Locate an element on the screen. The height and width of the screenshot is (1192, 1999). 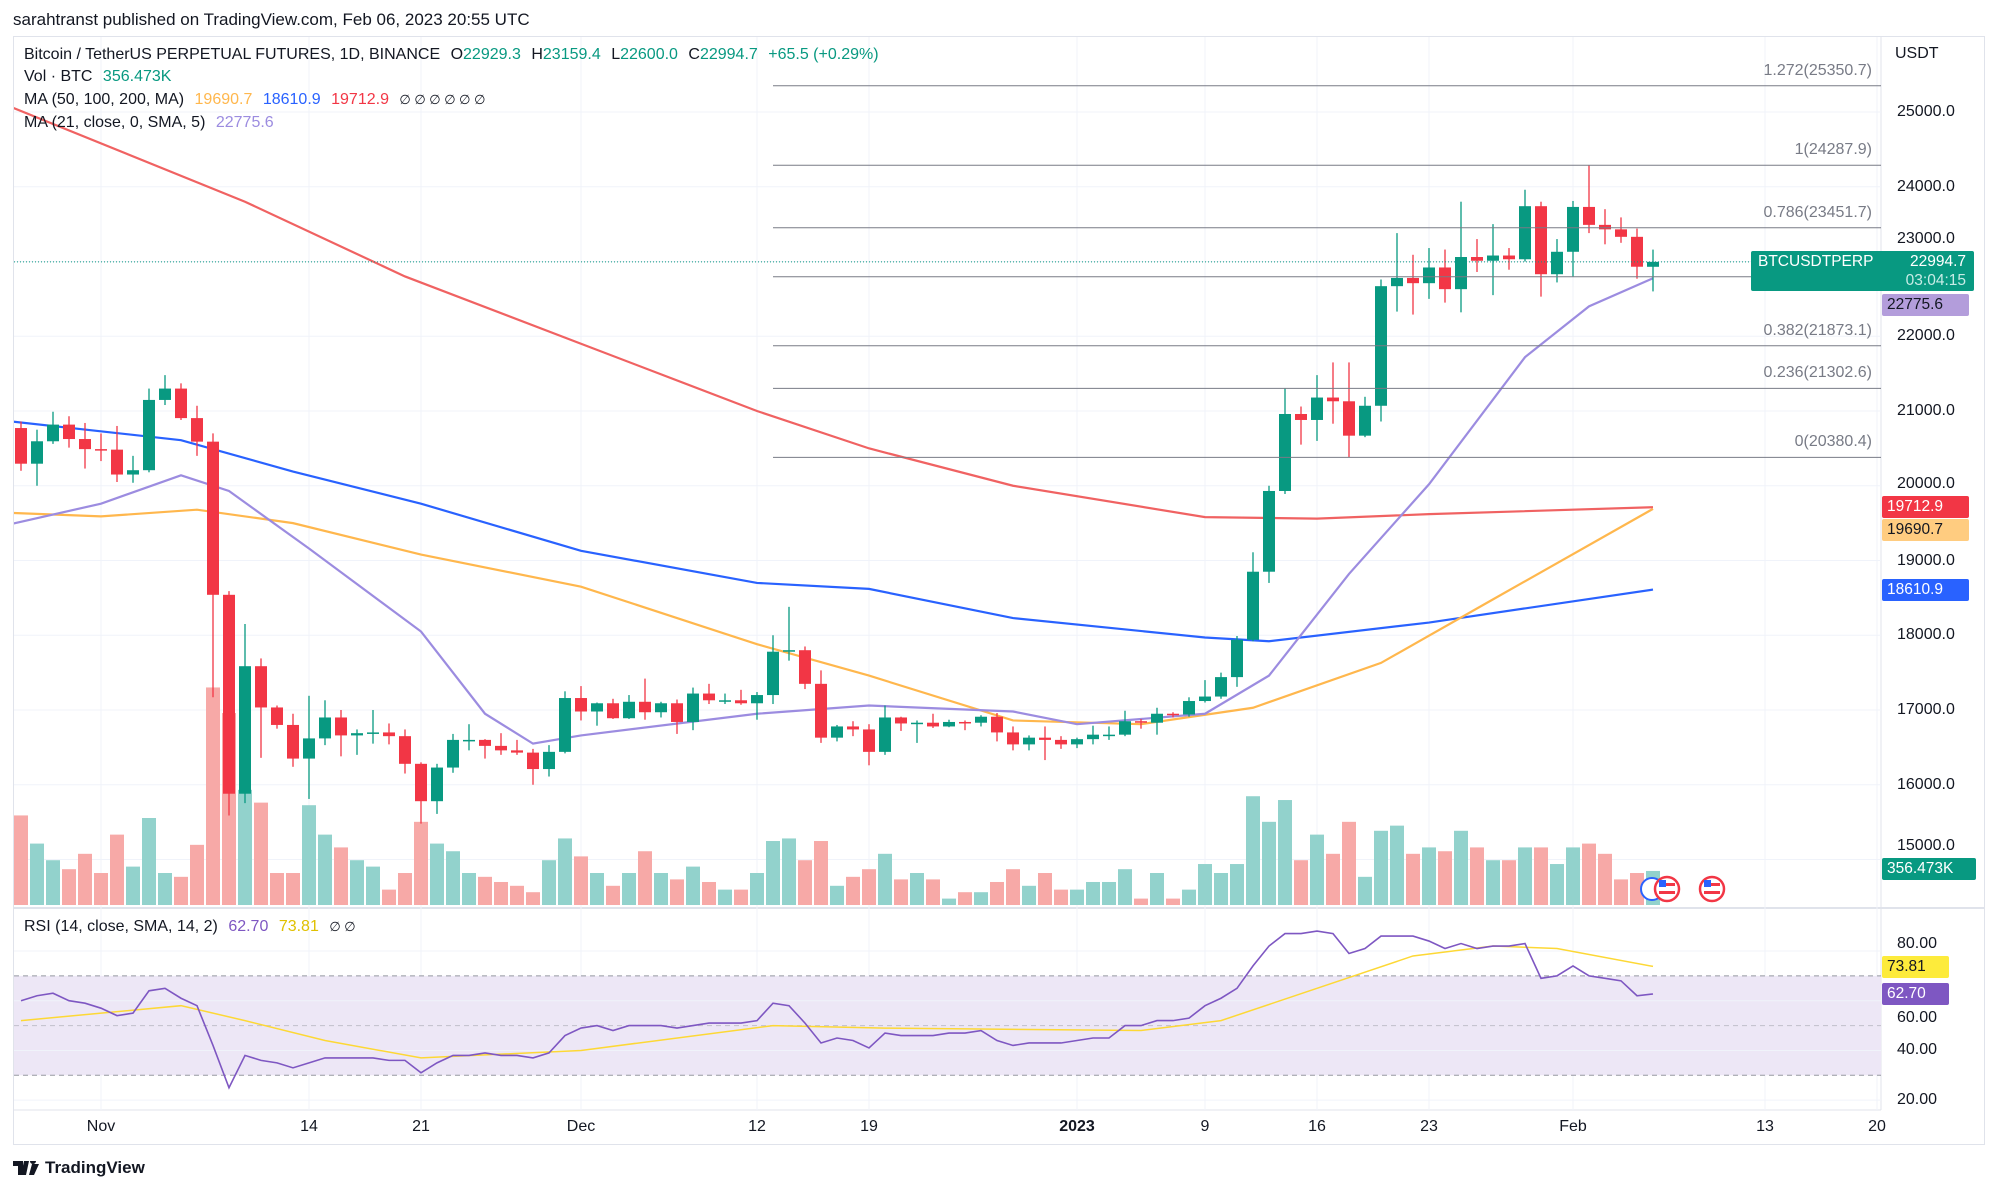
time-axis-label: 23 is located at coordinates (1429, 1126).